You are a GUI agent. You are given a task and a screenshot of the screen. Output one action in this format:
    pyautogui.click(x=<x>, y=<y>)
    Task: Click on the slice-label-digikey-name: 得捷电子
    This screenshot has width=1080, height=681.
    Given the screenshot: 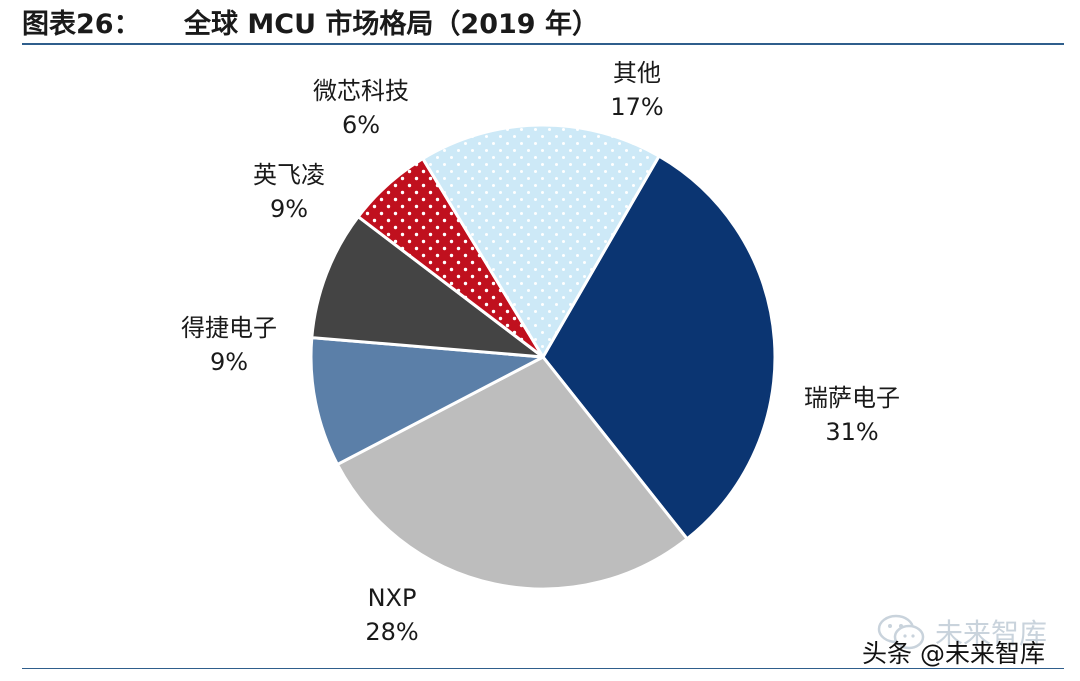 What is the action you would take?
    pyautogui.click(x=229, y=328)
    